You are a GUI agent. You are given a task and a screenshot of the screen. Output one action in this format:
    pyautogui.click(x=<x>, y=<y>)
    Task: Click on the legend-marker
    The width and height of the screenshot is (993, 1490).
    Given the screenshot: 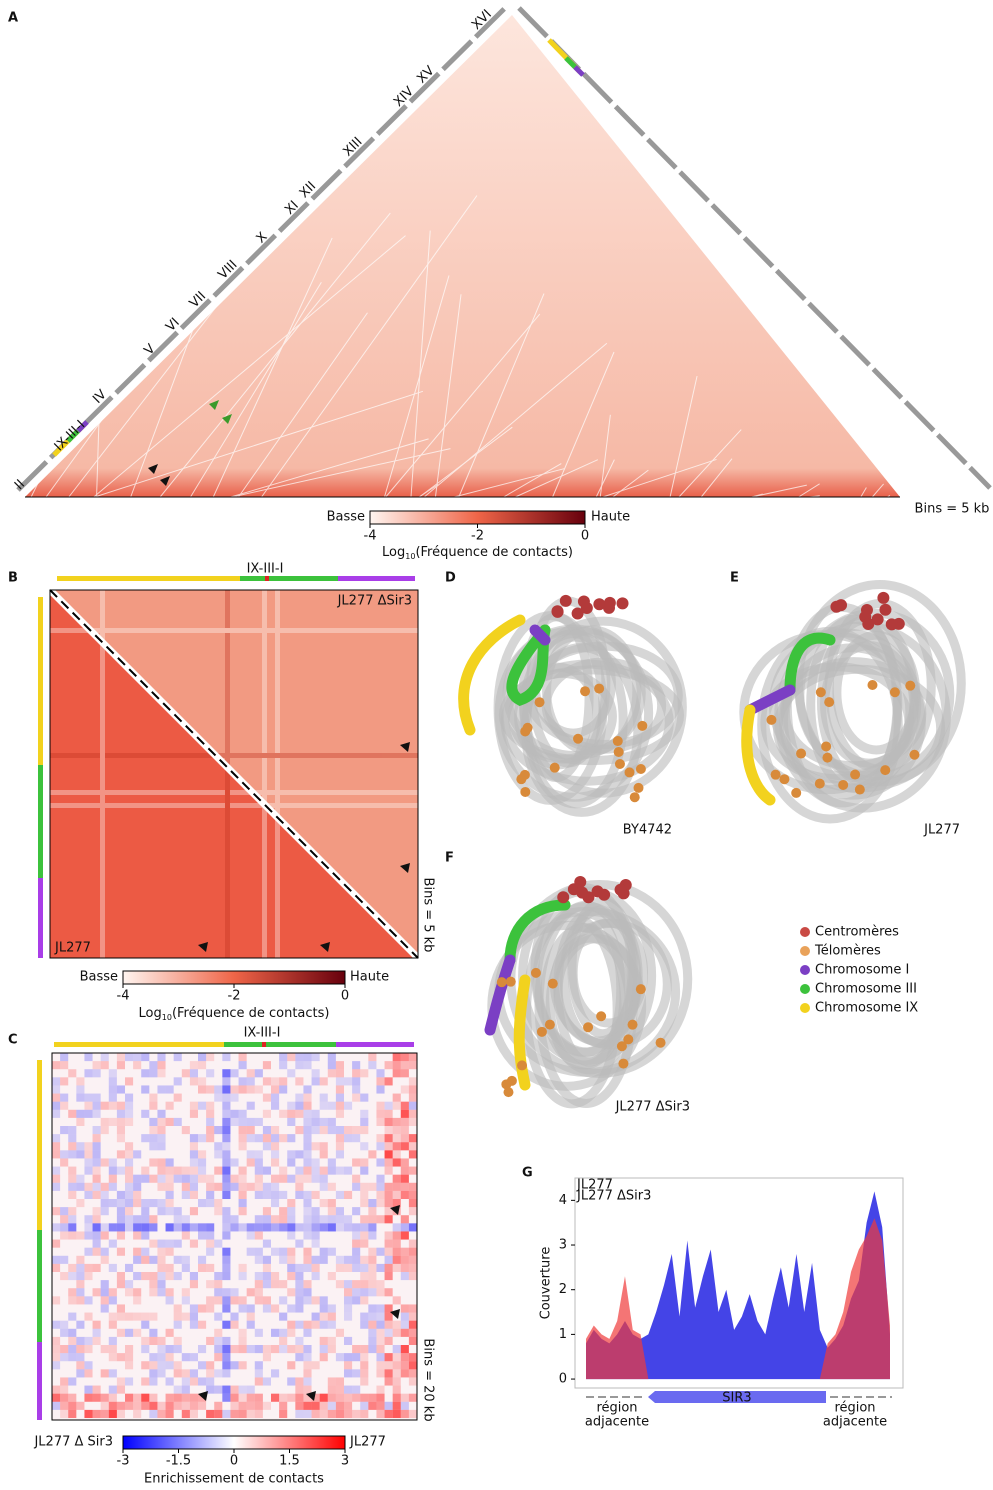 What is the action you would take?
    pyautogui.click(x=805, y=989)
    